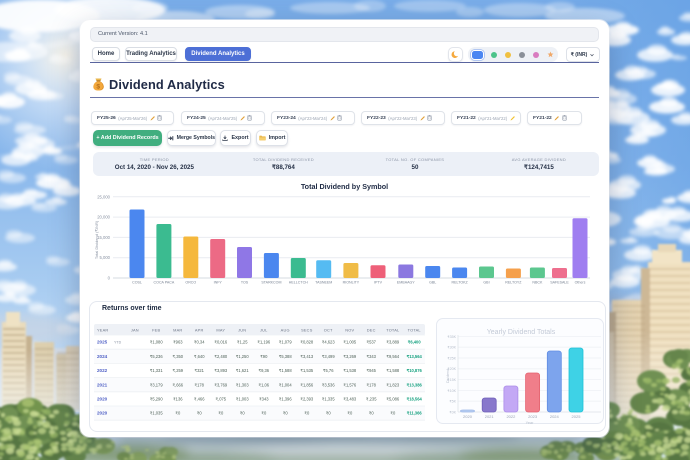 This screenshot has height=460, width=690. What do you see at coordinates (199, 356) in the screenshot?
I see `svg-text: ₹,640` at bounding box center [199, 356].